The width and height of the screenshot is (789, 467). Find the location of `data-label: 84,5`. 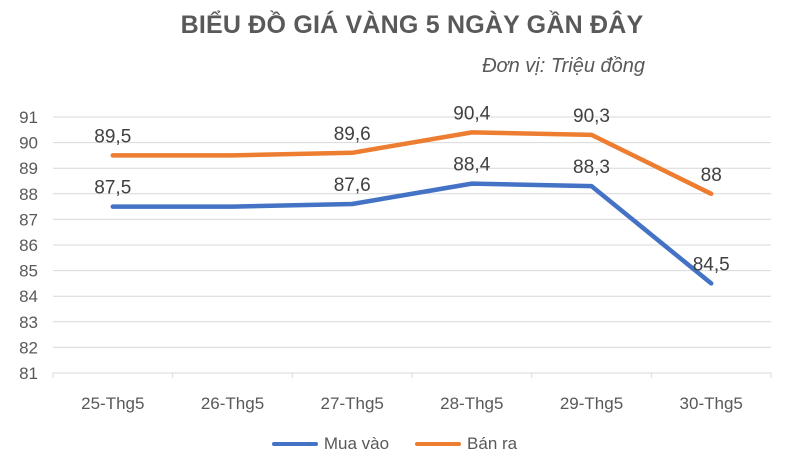

data-label: 84,5 is located at coordinates (711, 264).